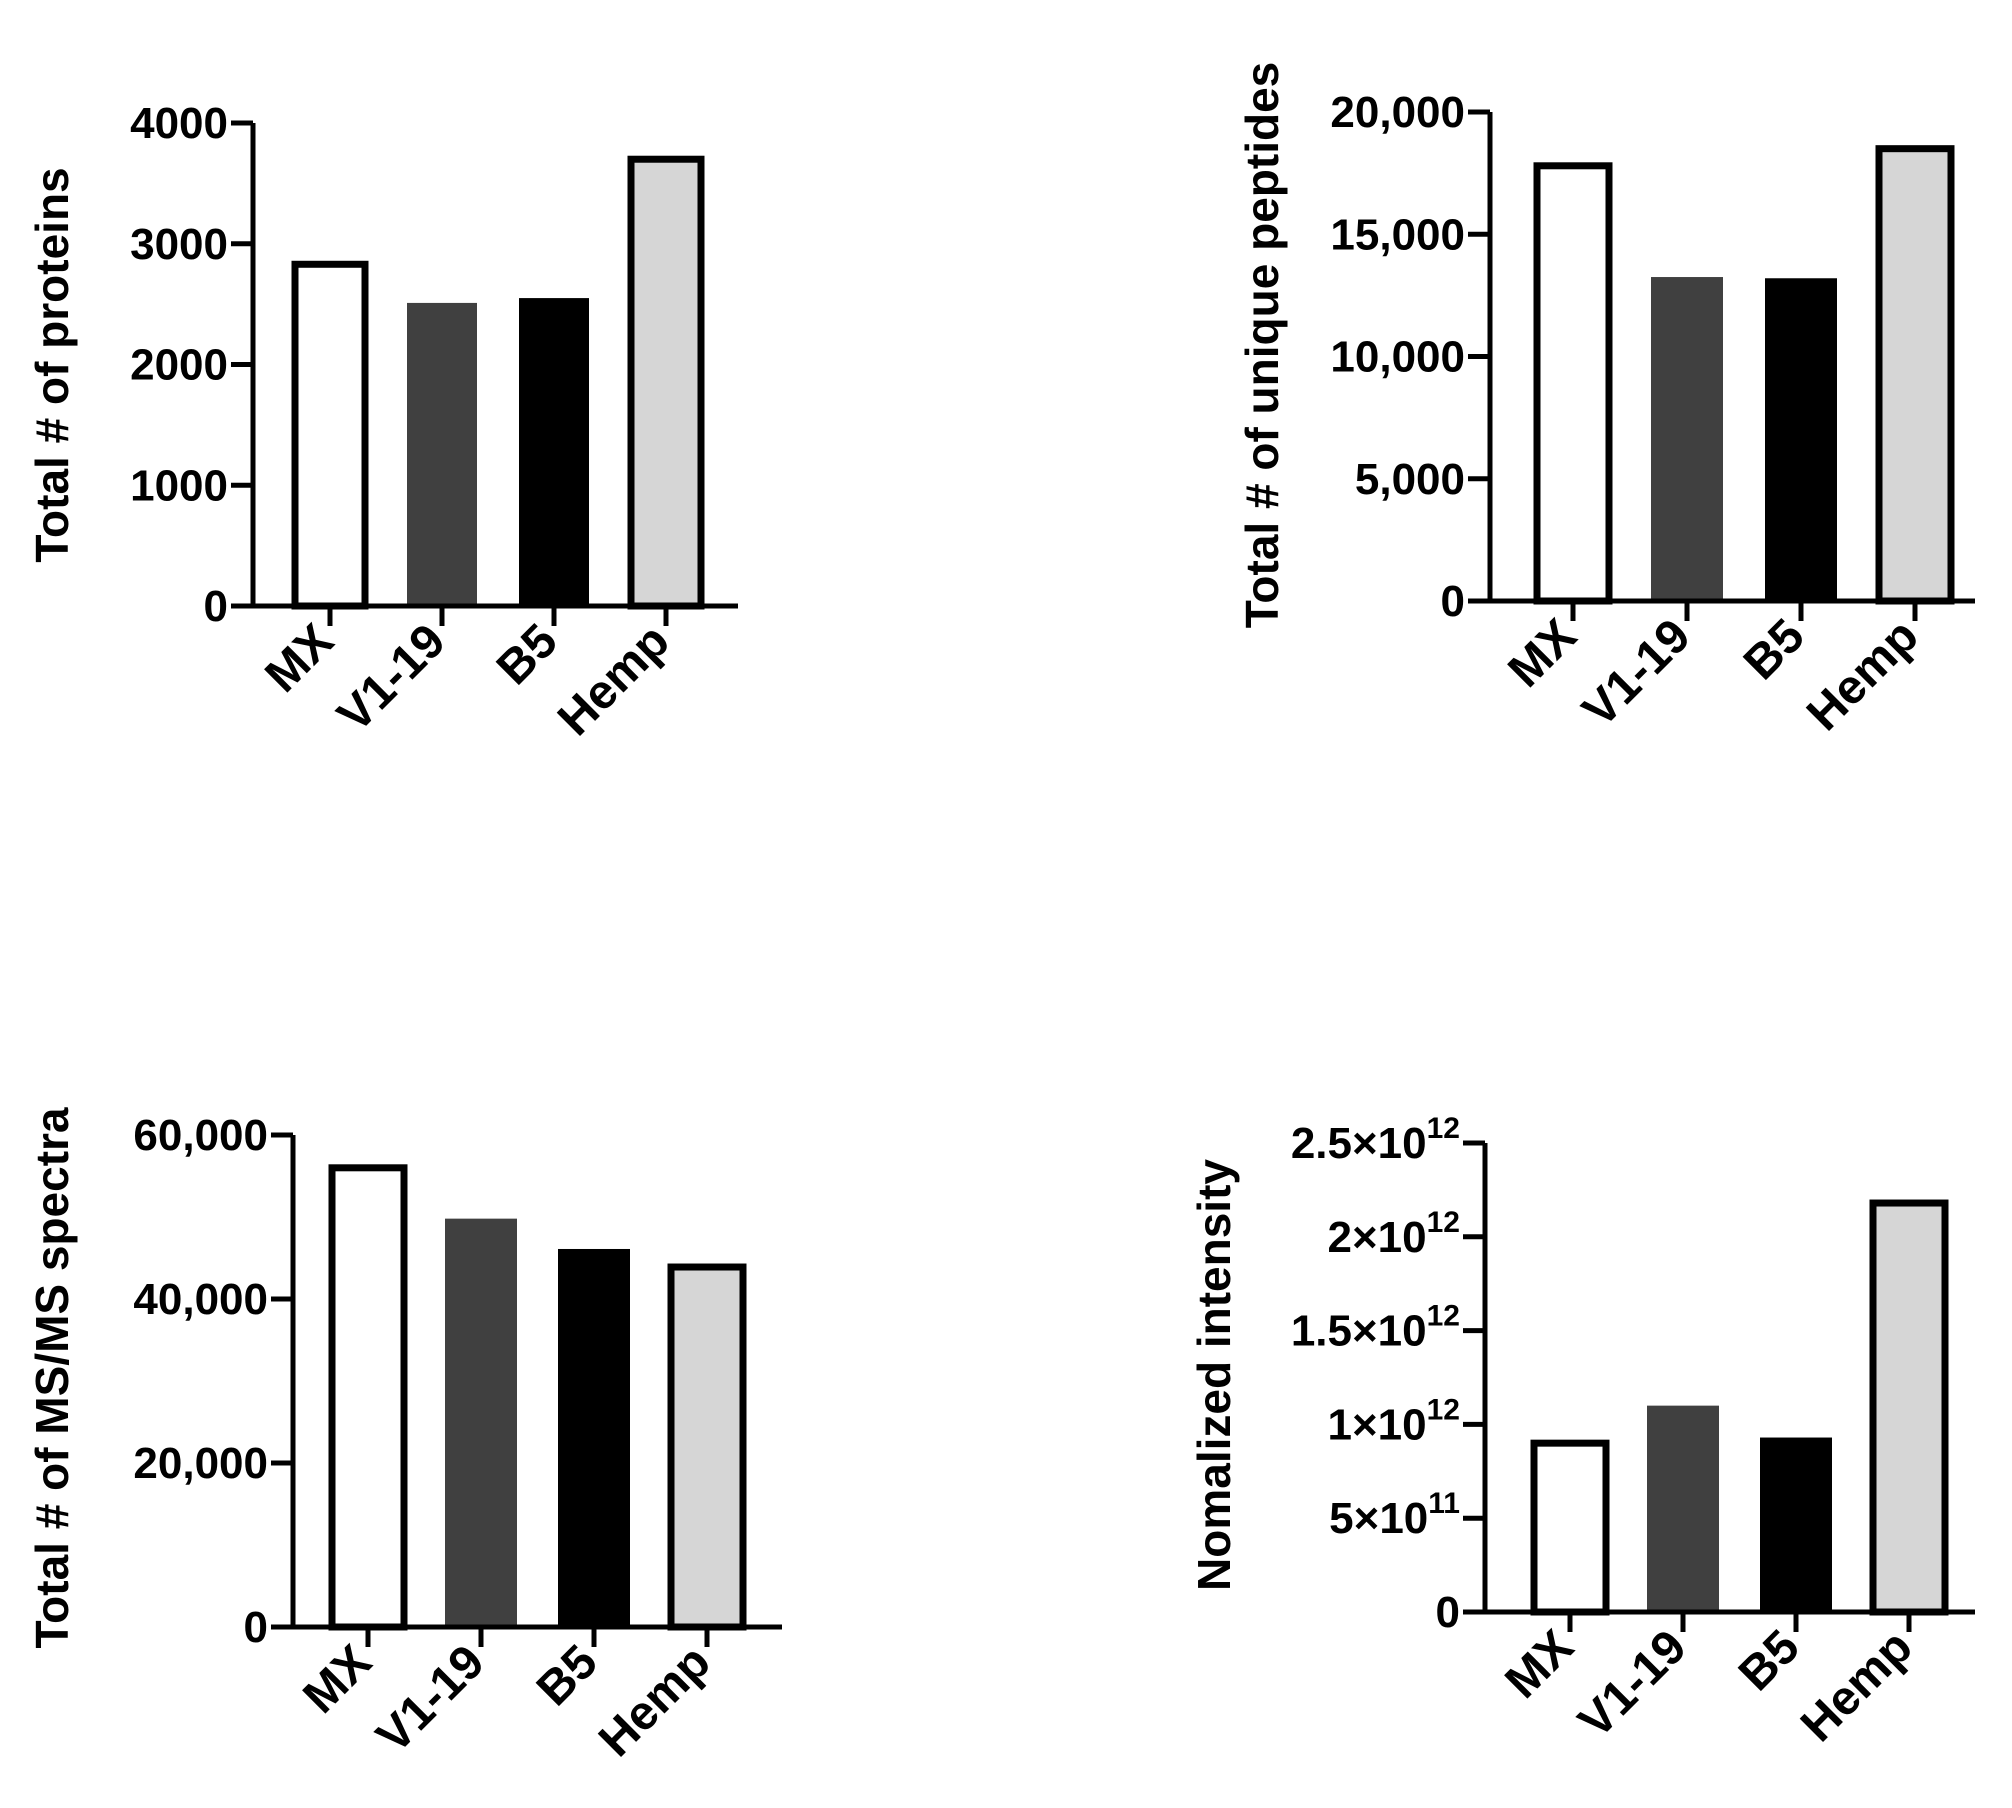 The image size is (2012, 1808). I want to click on y-tick-label: 3000, so click(179, 244).